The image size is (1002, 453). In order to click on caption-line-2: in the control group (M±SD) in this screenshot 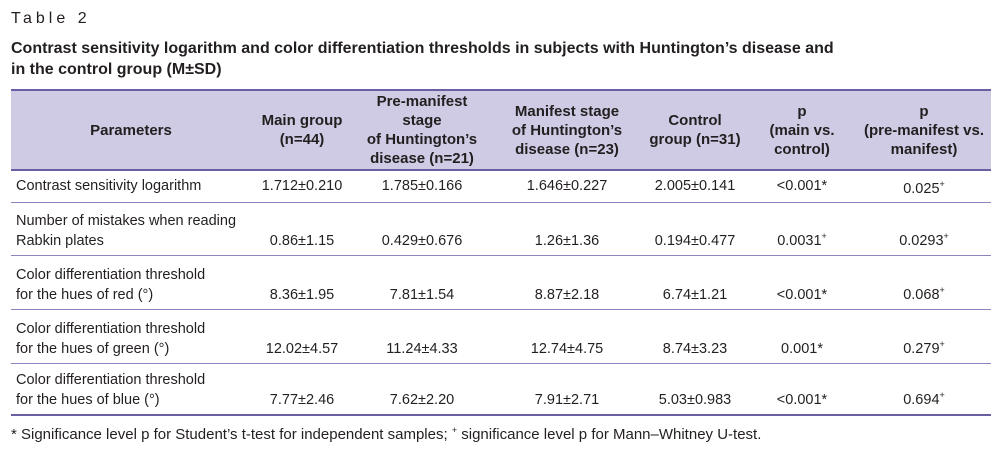, I will do `click(116, 69)`.